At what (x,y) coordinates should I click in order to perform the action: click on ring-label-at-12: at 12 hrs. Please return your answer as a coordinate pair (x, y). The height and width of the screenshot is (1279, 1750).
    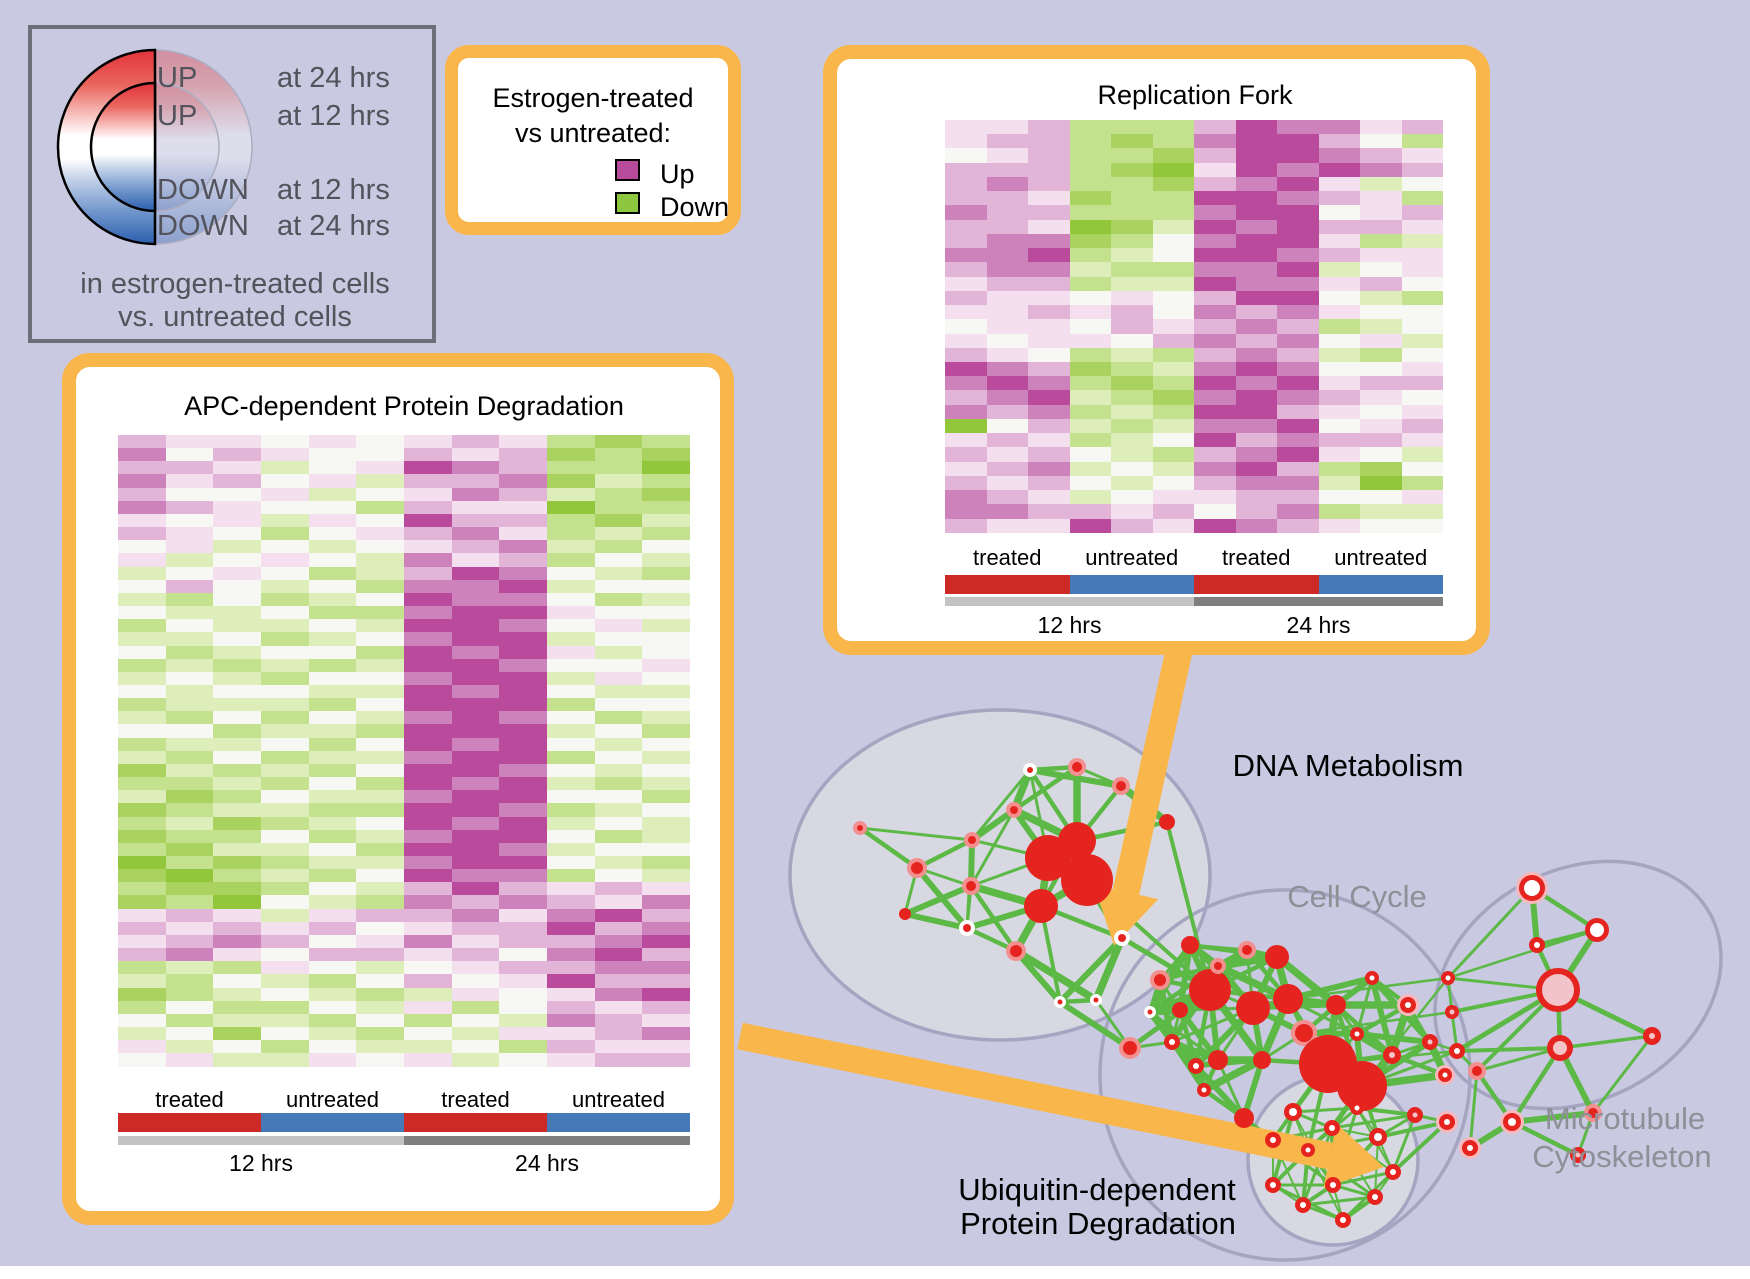
    Looking at the image, I should click on (333, 116).